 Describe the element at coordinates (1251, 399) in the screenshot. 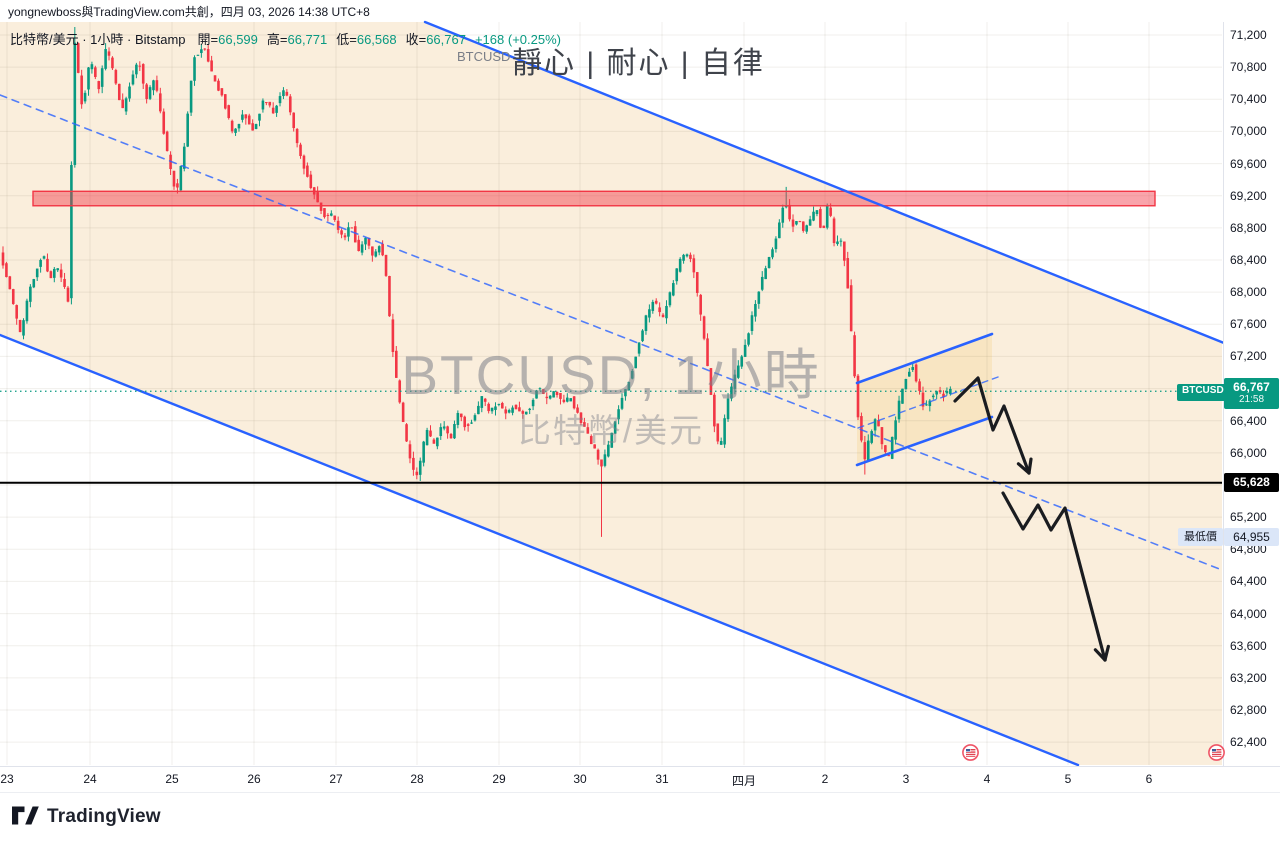

I see `candle-countdown: 21:58` at that location.